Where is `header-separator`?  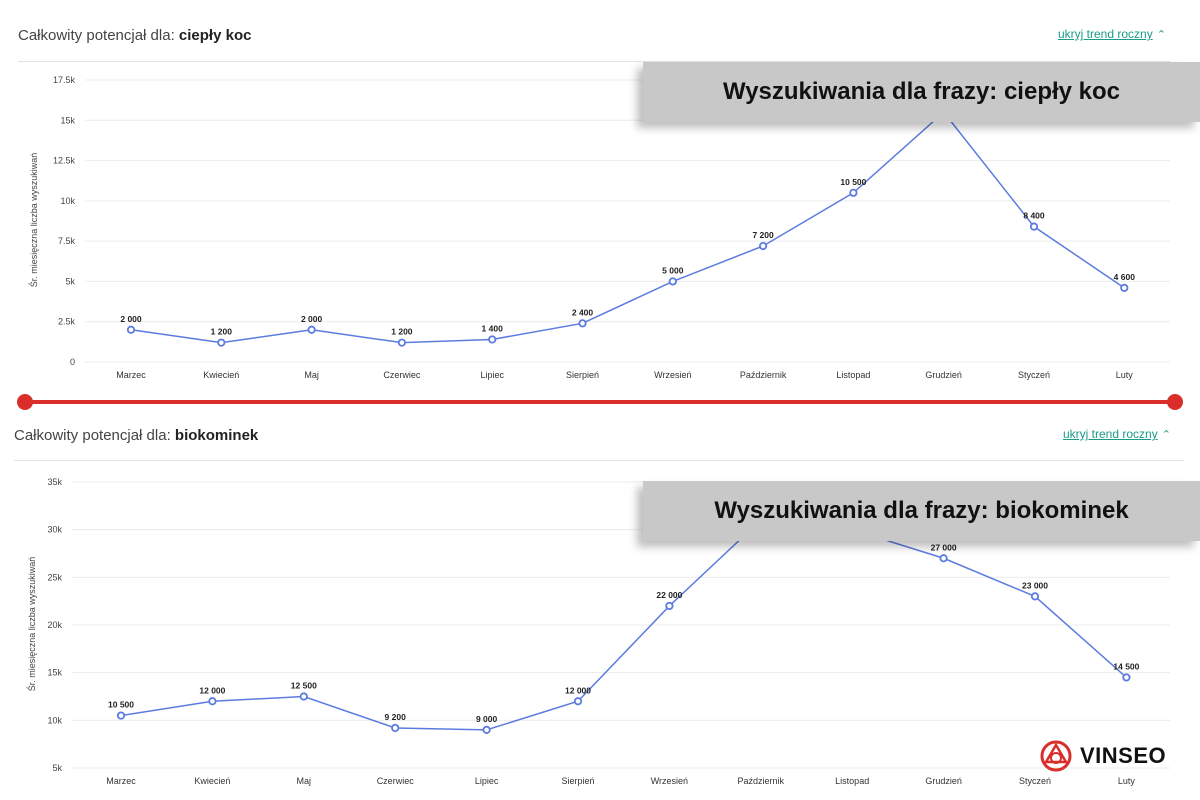
header-separator is located at coordinates (599, 460).